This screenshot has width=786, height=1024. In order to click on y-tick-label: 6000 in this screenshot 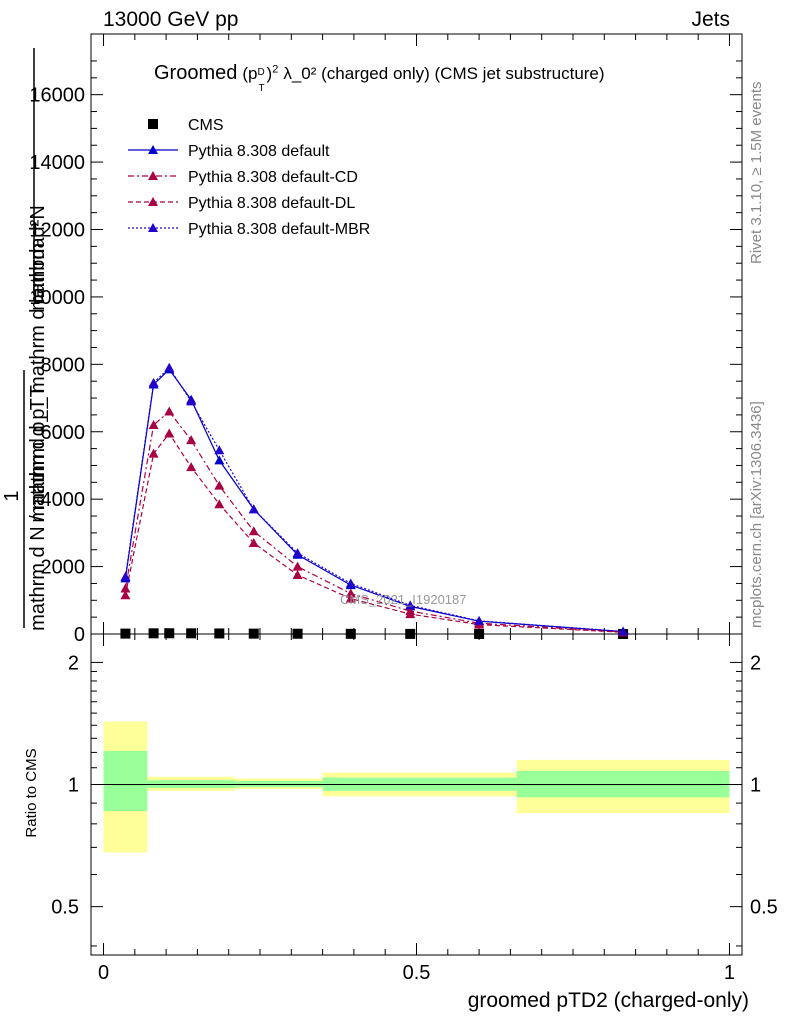, I will do `click(63, 433)`.